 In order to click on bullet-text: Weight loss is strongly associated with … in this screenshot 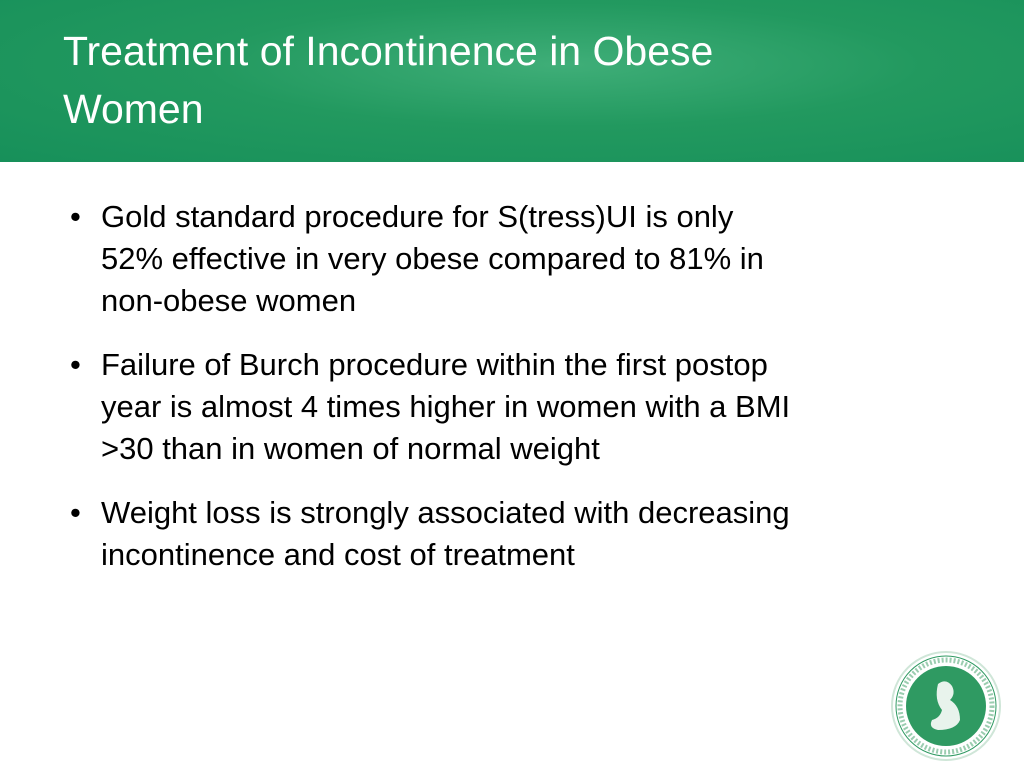, I will do `click(445, 512)`.